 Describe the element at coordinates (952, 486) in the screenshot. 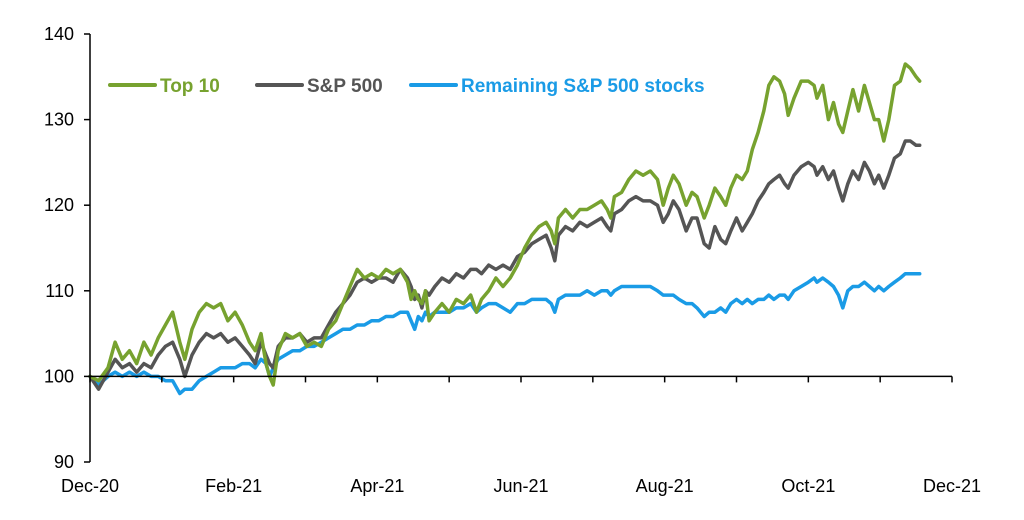

I see `x-tick-label: Dec-21` at that location.